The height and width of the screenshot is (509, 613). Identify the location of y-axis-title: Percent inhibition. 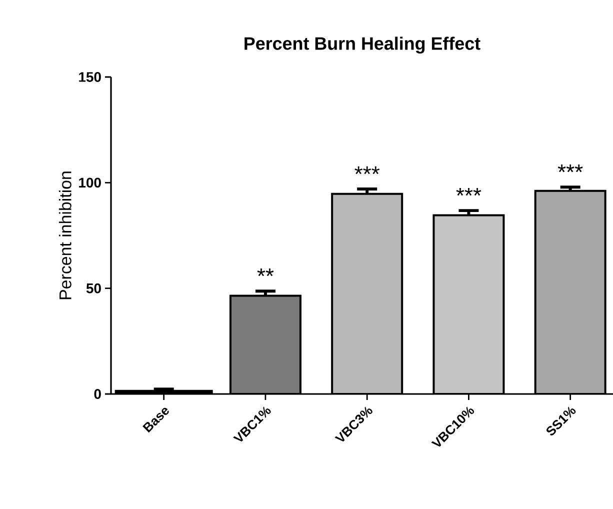
(65, 236).